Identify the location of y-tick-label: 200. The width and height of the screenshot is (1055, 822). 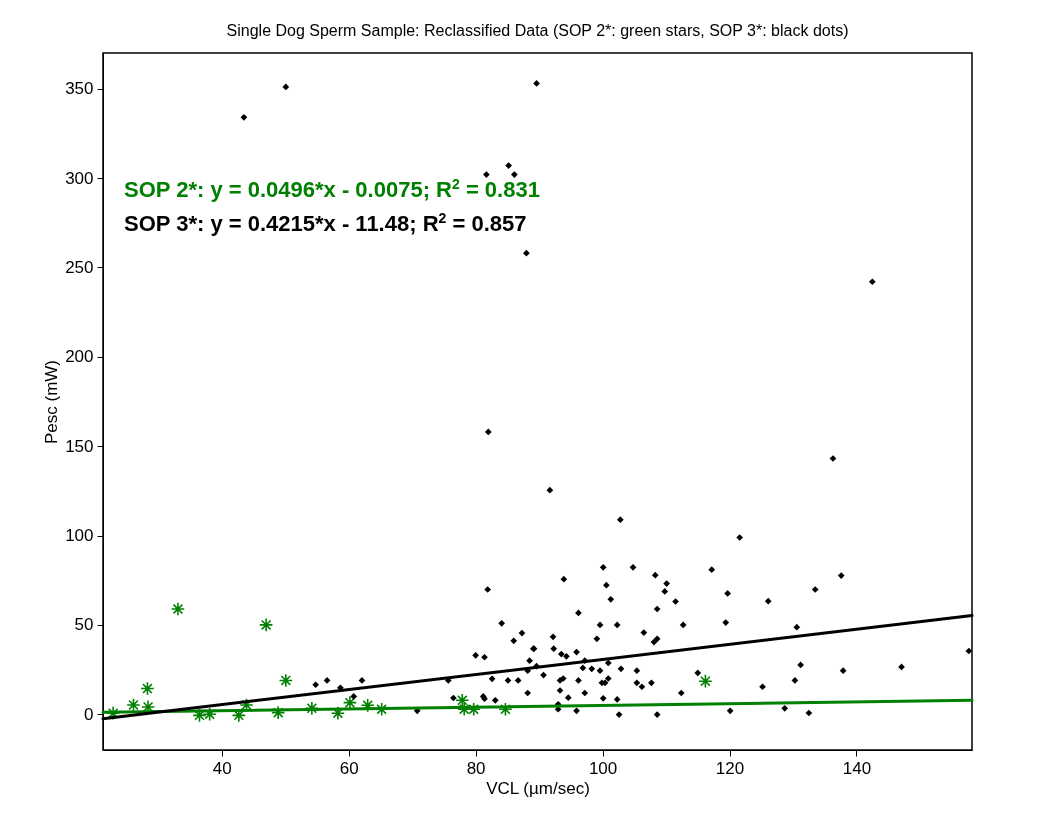
(79, 357).